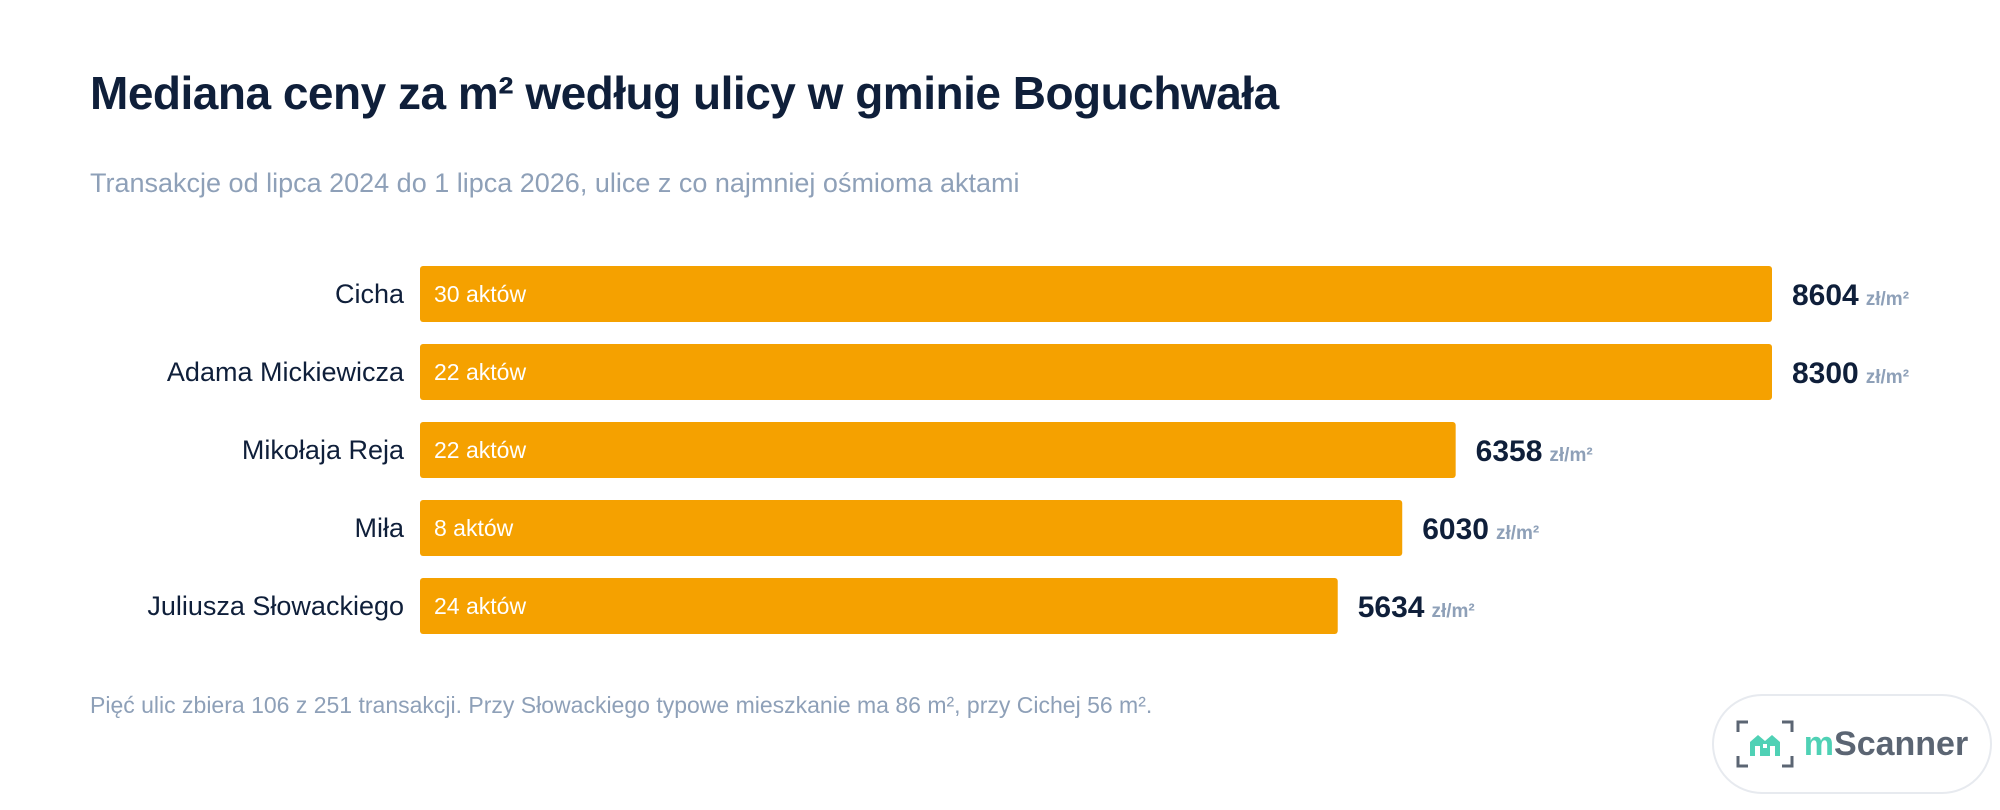  What do you see at coordinates (1825, 373) in the screenshot?
I see `value-number: 8300` at bounding box center [1825, 373].